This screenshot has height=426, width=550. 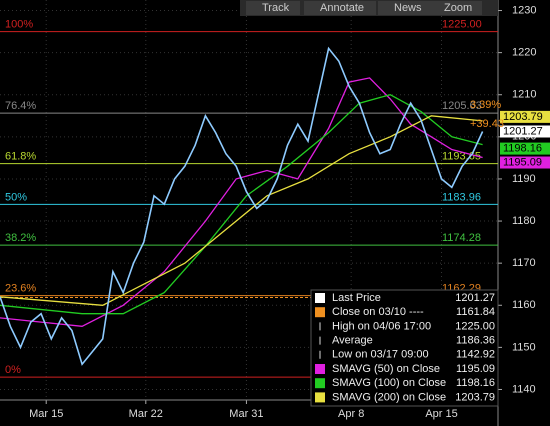 What do you see at coordinates (524, 305) in the screenshot?
I see `y-tick-label: 1160` at bounding box center [524, 305].